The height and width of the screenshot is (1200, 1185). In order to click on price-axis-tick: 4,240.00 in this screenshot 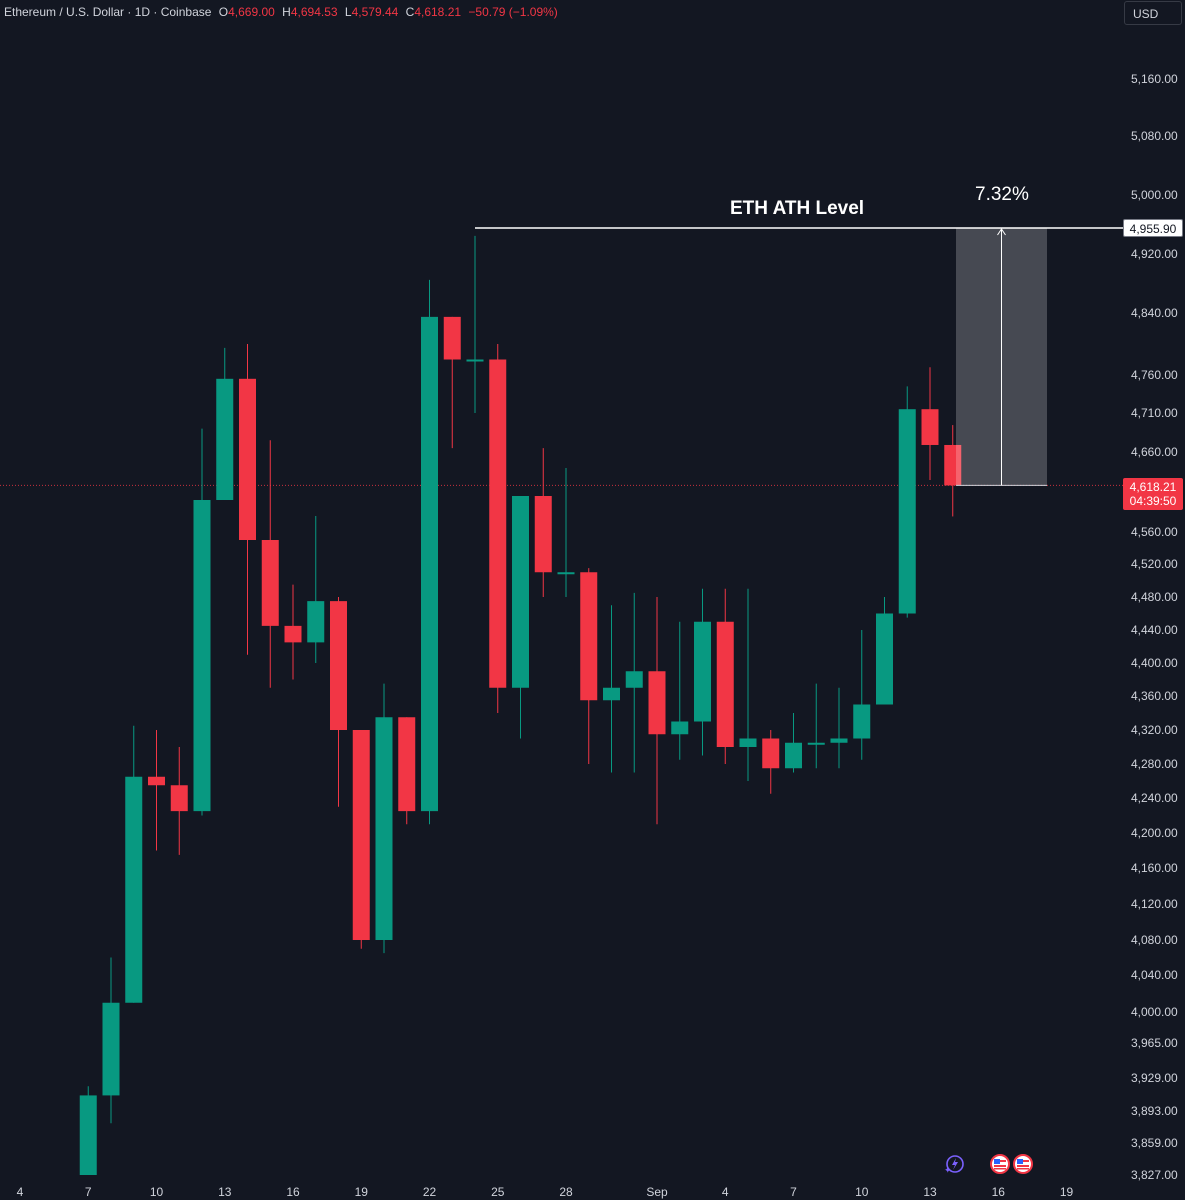, I will do `click(1154, 798)`.